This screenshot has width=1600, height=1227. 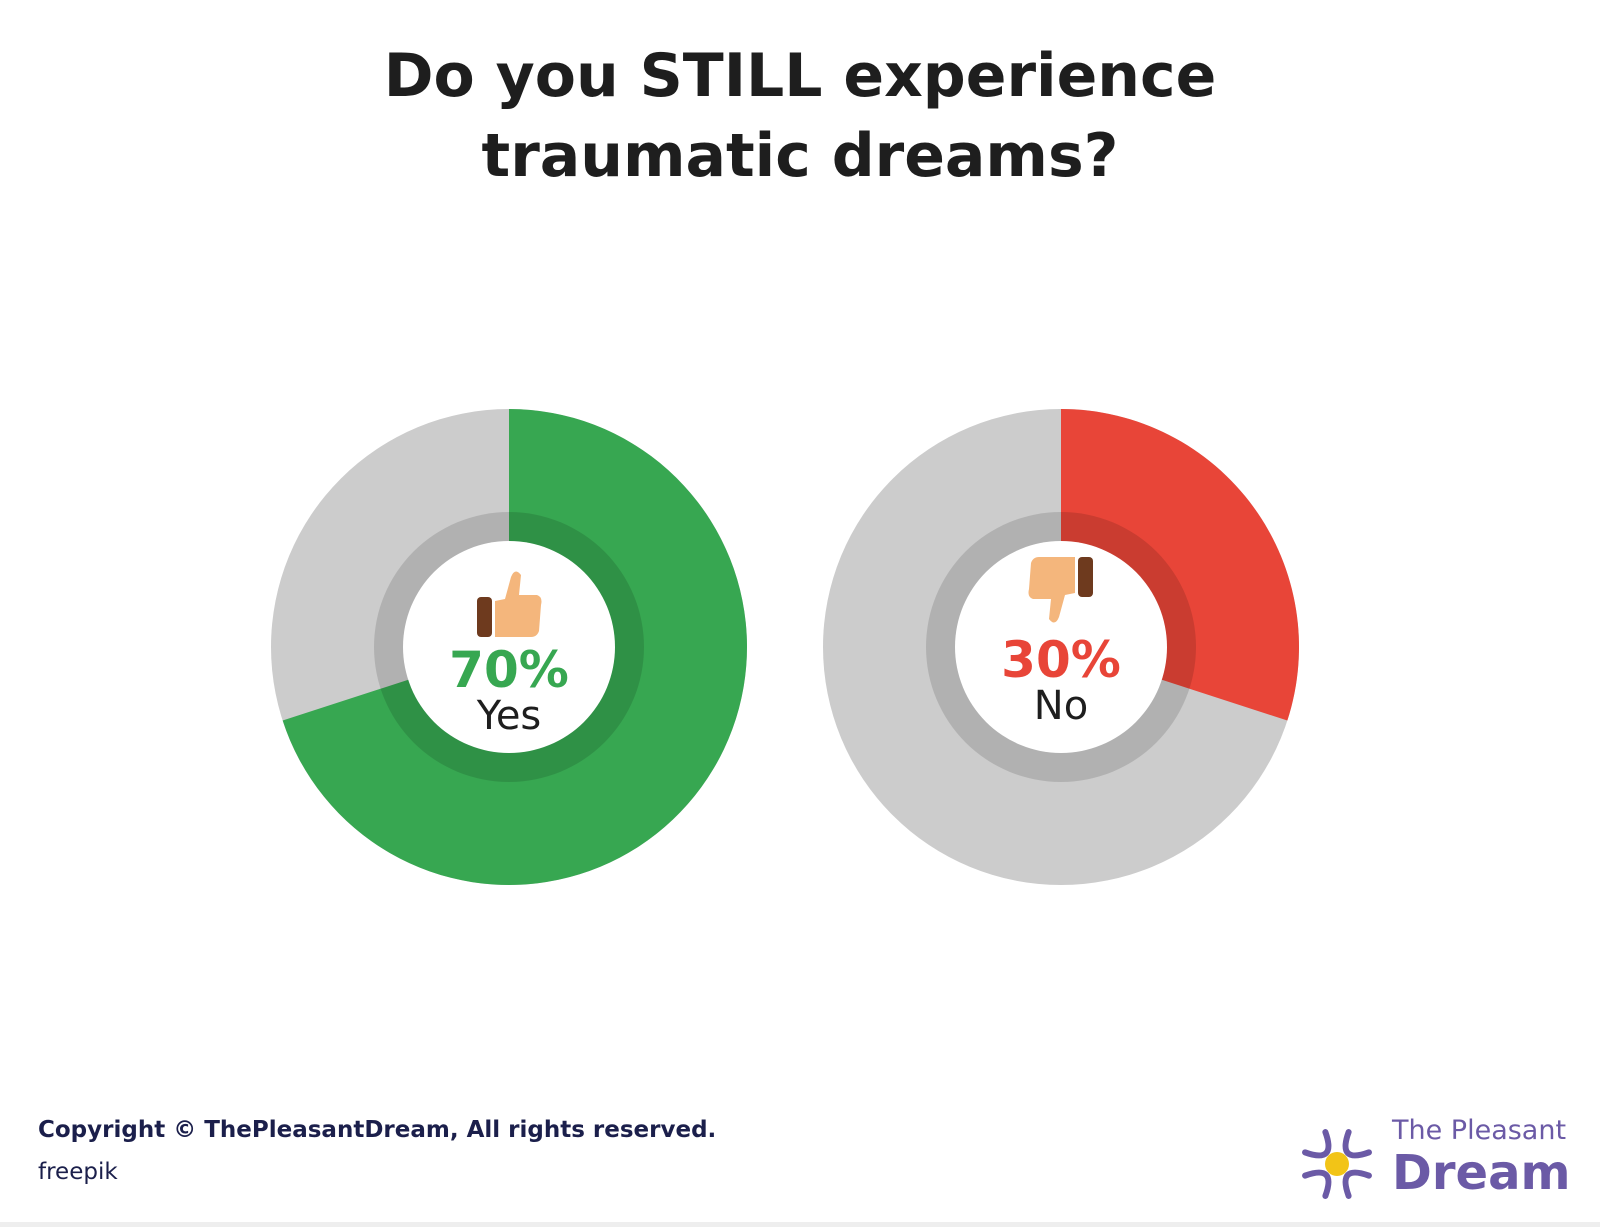 I want to click on thumbs-down-icon, so click(x=1060, y=590).